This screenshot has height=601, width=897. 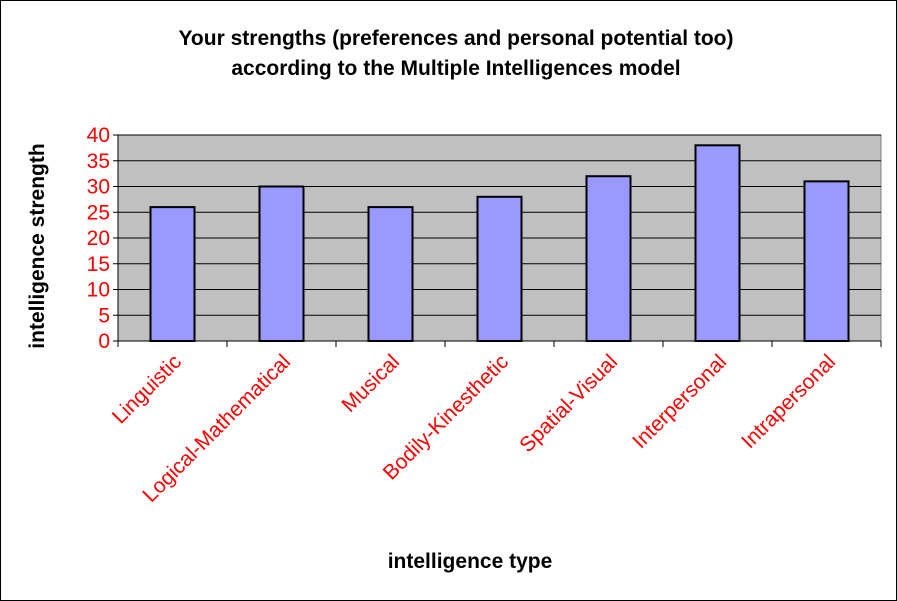 What do you see at coordinates (37, 245) in the screenshot?
I see `y-axis-label: intelligence strength` at bounding box center [37, 245].